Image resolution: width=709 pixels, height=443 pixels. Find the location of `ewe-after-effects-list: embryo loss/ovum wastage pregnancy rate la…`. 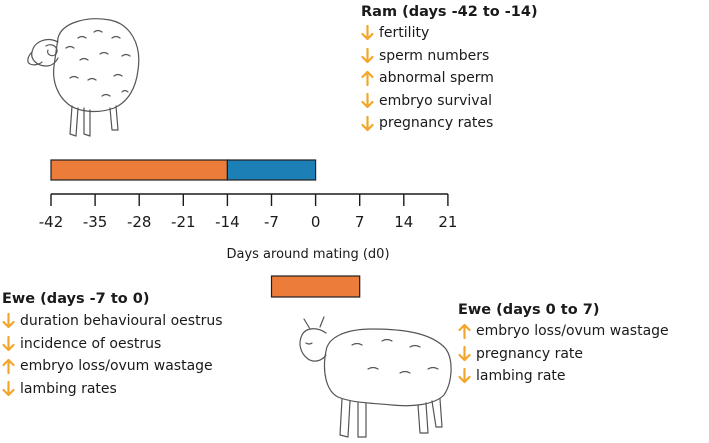

ewe-after-effects-list: embryo loss/ovum wastage pregnancy rate la… is located at coordinates (563, 354).